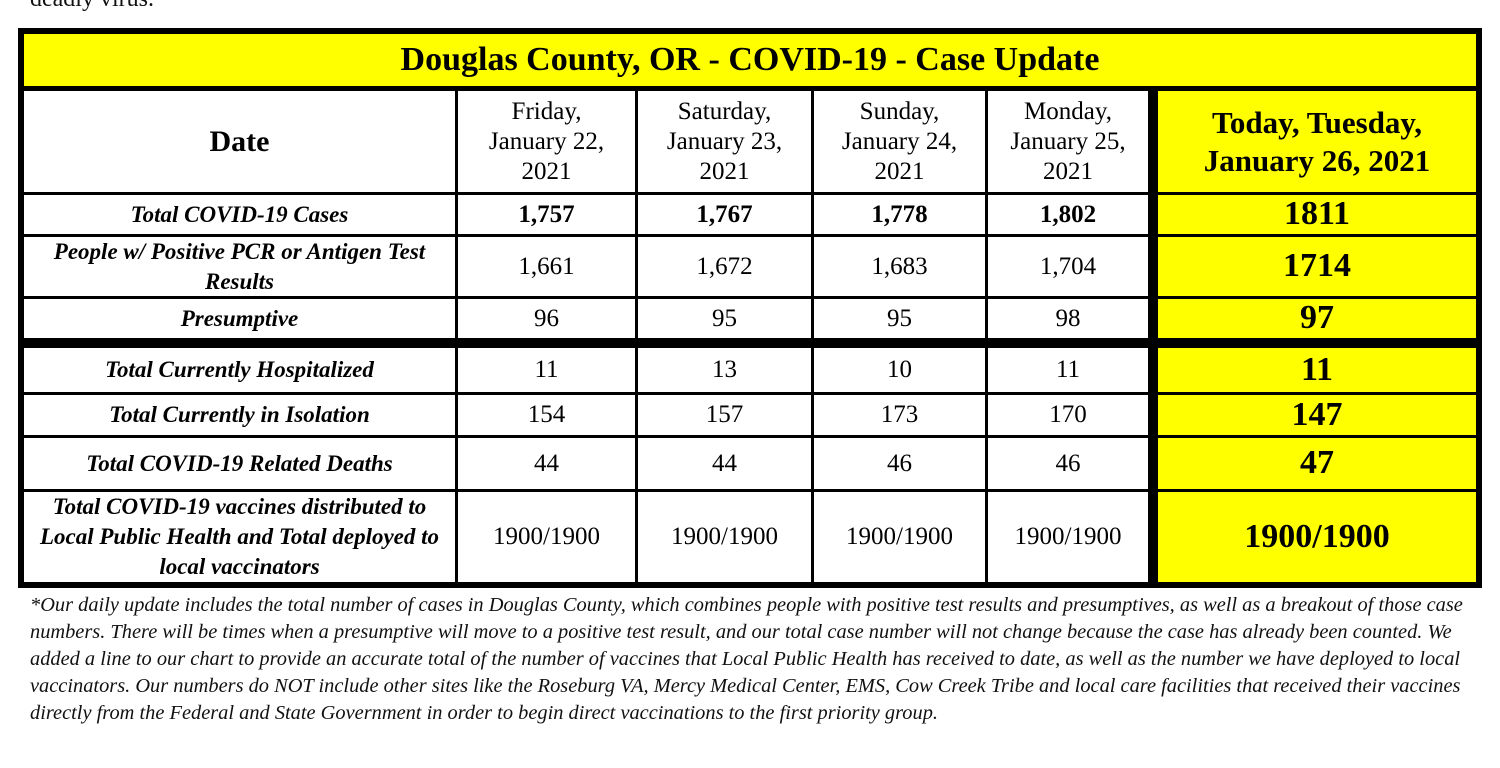  I want to click on cell-value: 97, so click(1317, 318).